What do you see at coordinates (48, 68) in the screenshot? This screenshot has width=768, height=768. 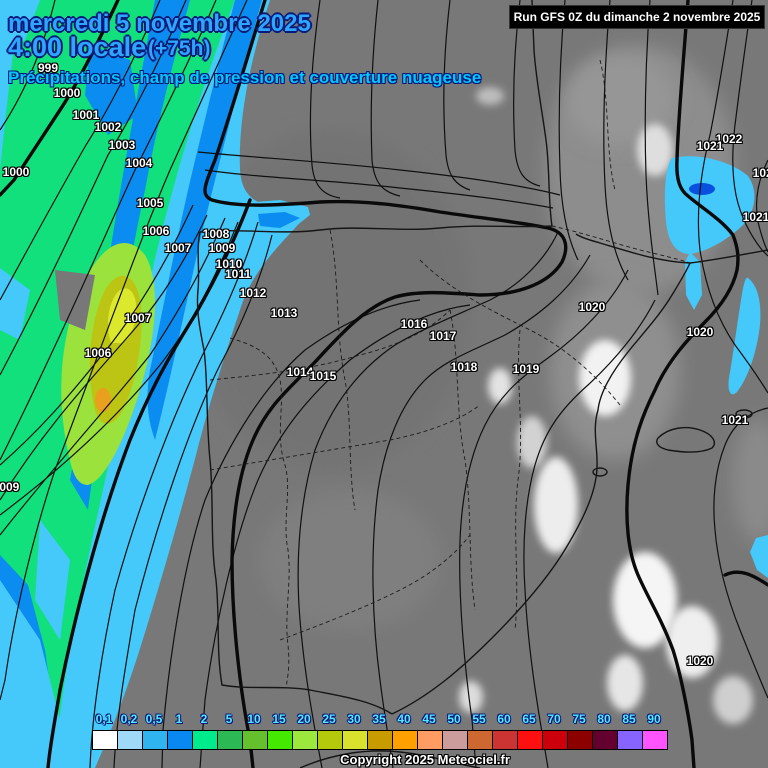 I see `pressure-label: 999` at bounding box center [48, 68].